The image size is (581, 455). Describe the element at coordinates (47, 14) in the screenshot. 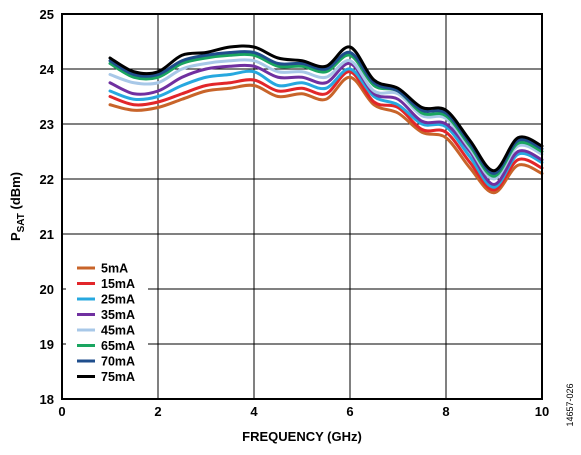

I see `y-tick-label: 25` at that location.